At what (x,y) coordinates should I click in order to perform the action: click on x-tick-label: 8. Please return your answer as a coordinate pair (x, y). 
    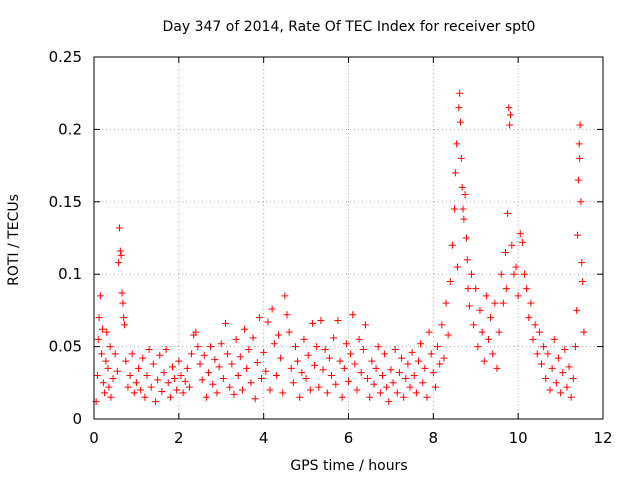
    Looking at the image, I should click on (434, 438).